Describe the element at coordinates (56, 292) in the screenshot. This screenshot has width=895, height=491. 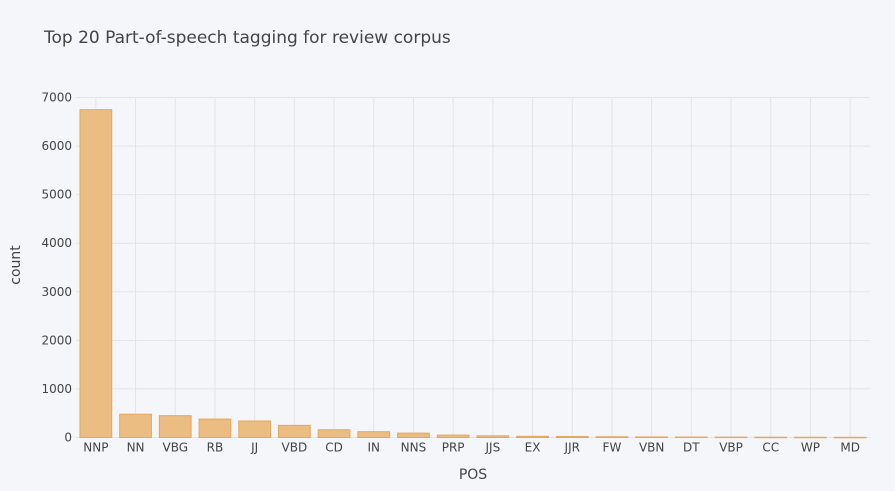
I see `y-tick-label: 3000` at that location.